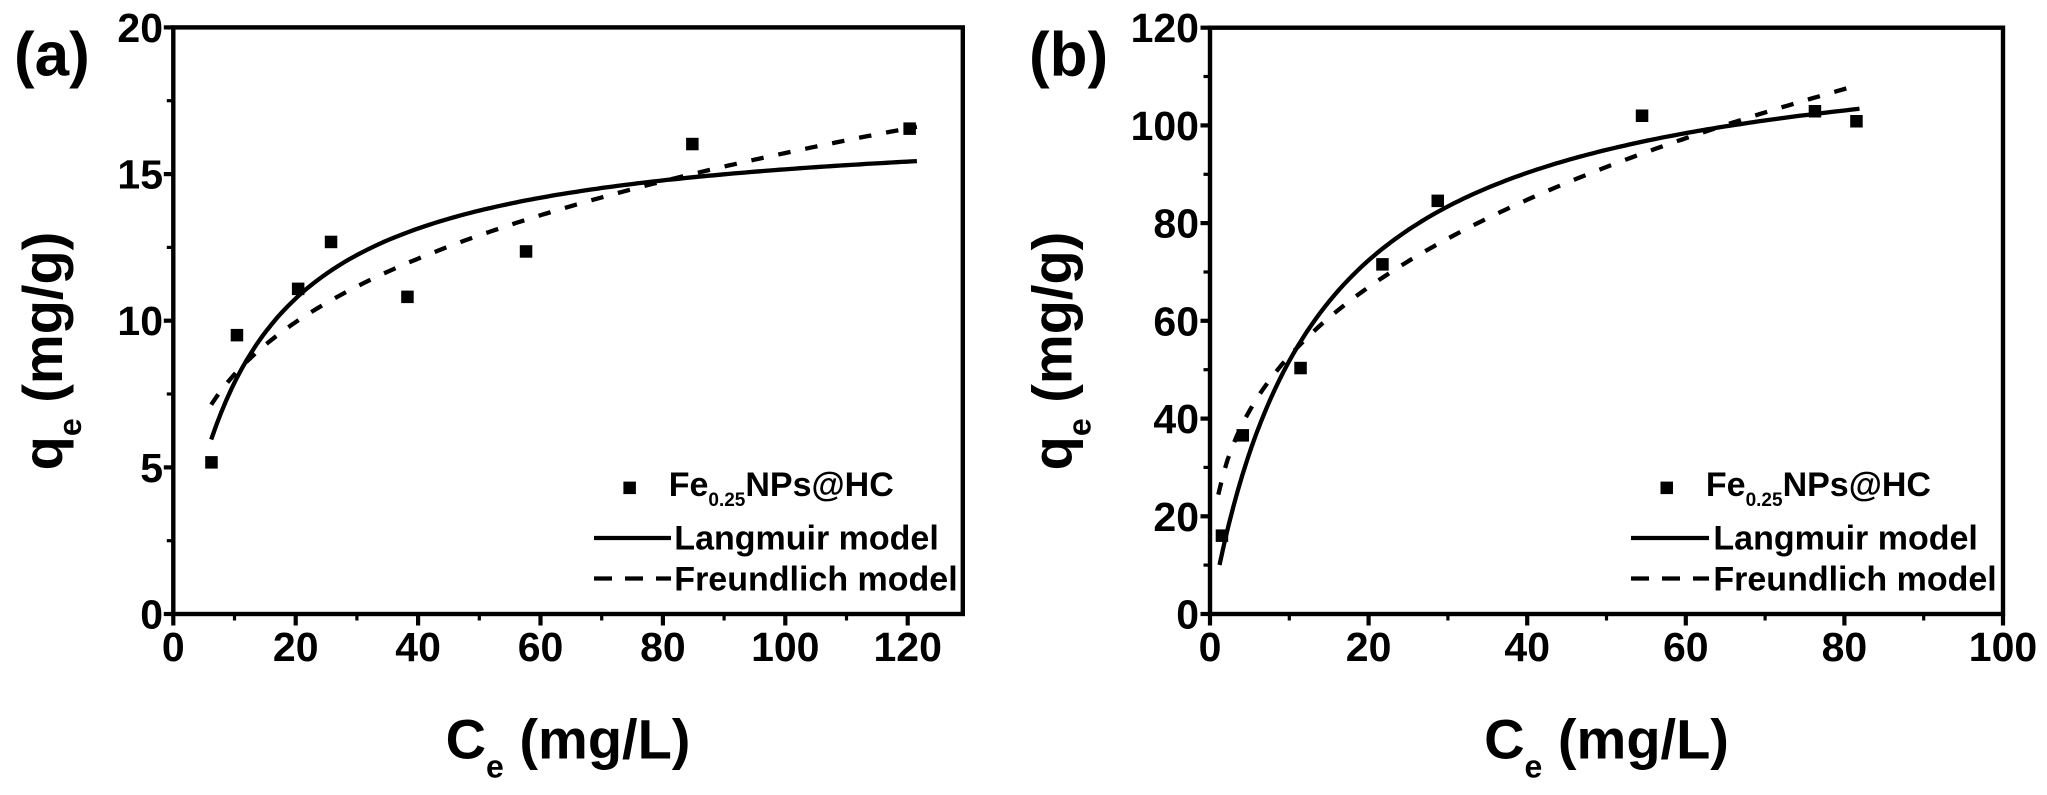  What do you see at coordinates (1068, 55) in the screenshot?
I see `svg-text: (b)` at bounding box center [1068, 55].